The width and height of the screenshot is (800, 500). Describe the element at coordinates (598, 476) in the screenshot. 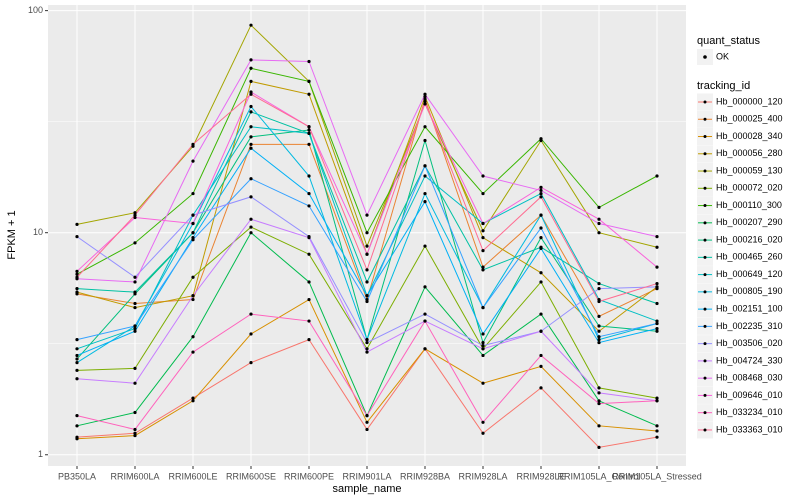

I see `x-tick-label: RRIM105LA_Control` at that location.